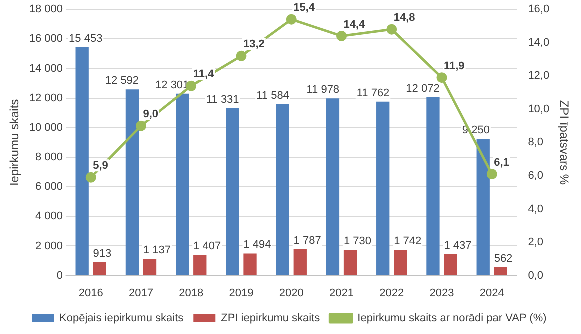  Describe the element at coordinates (308, 240) in the screenshot. I see `data-label: 1 787` at that location.